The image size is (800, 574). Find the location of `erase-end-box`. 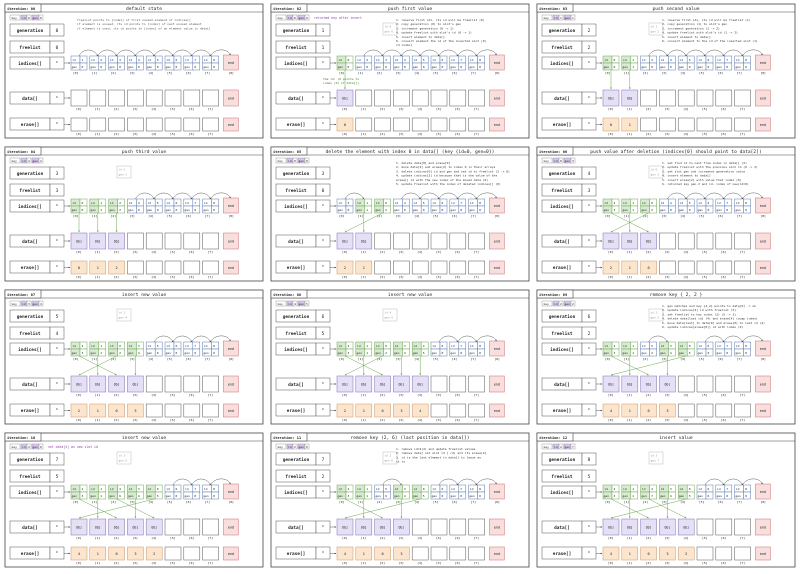

erase-end-box is located at coordinates (763, 267).